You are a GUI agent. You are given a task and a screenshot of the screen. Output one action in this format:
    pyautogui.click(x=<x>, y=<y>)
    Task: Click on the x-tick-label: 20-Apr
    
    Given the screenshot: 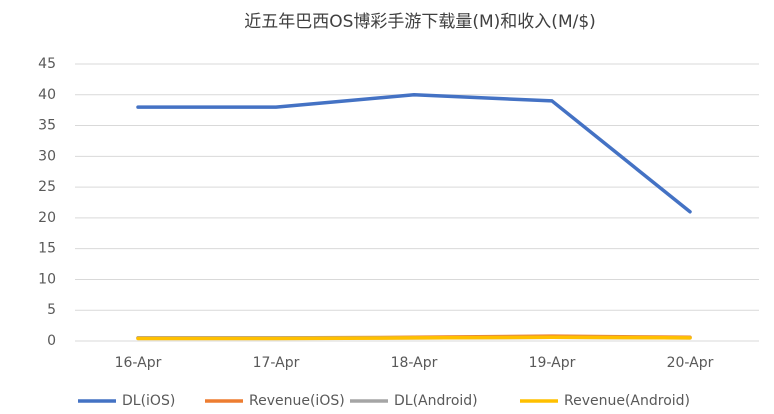 What is the action you would take?
    pyautogui.click(x=690, y=363)
    